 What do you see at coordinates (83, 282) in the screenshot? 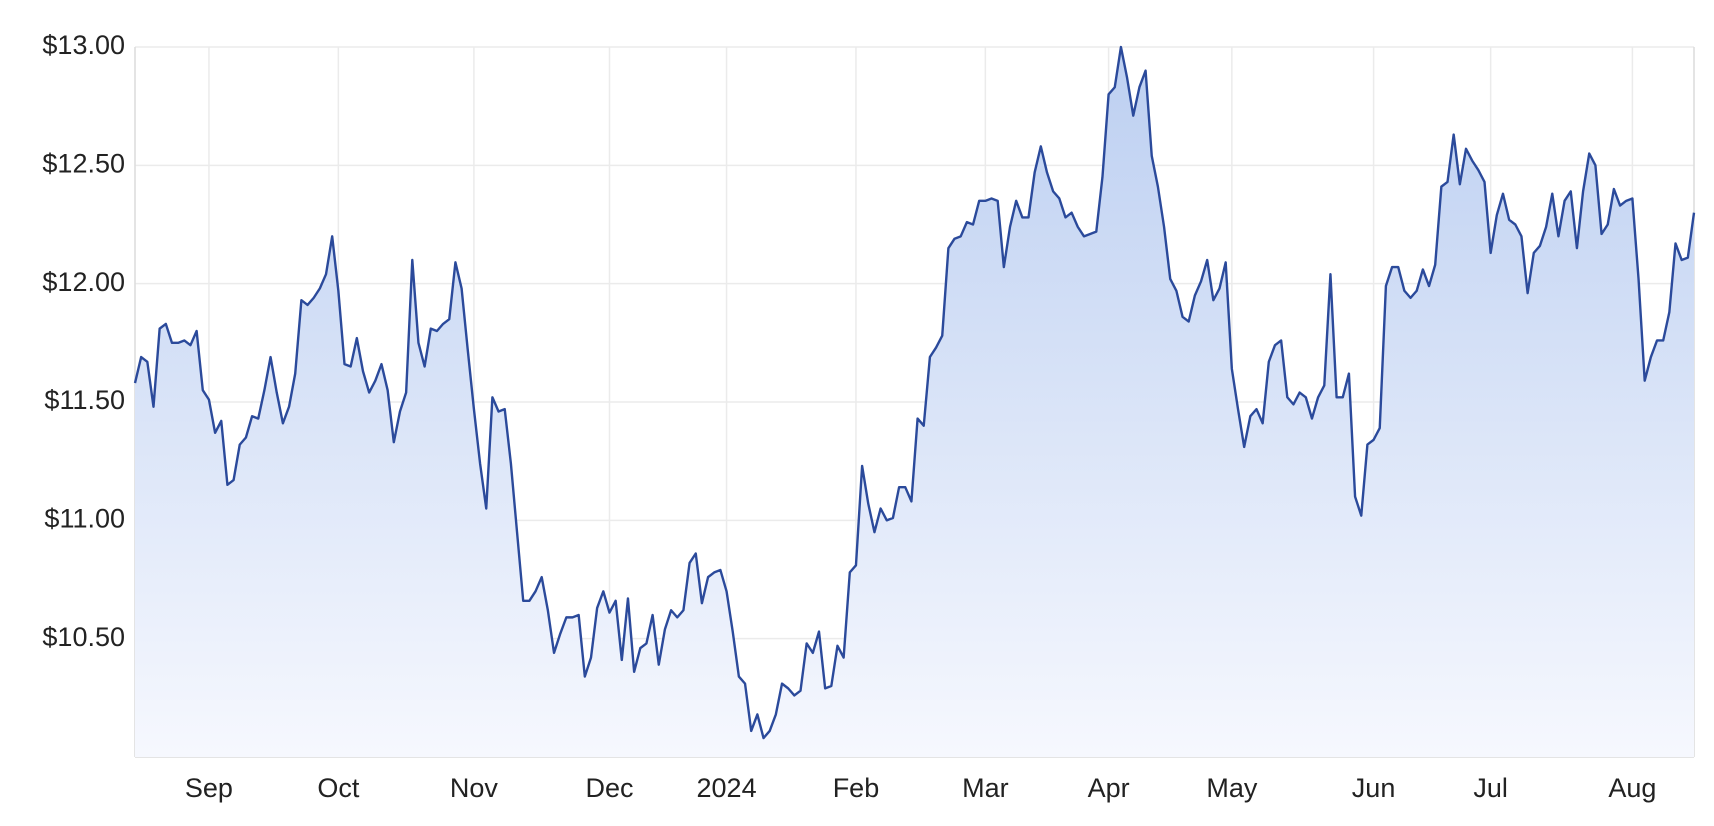
I see `y-tick-label: $12.00` at bounding box center [83, 282].